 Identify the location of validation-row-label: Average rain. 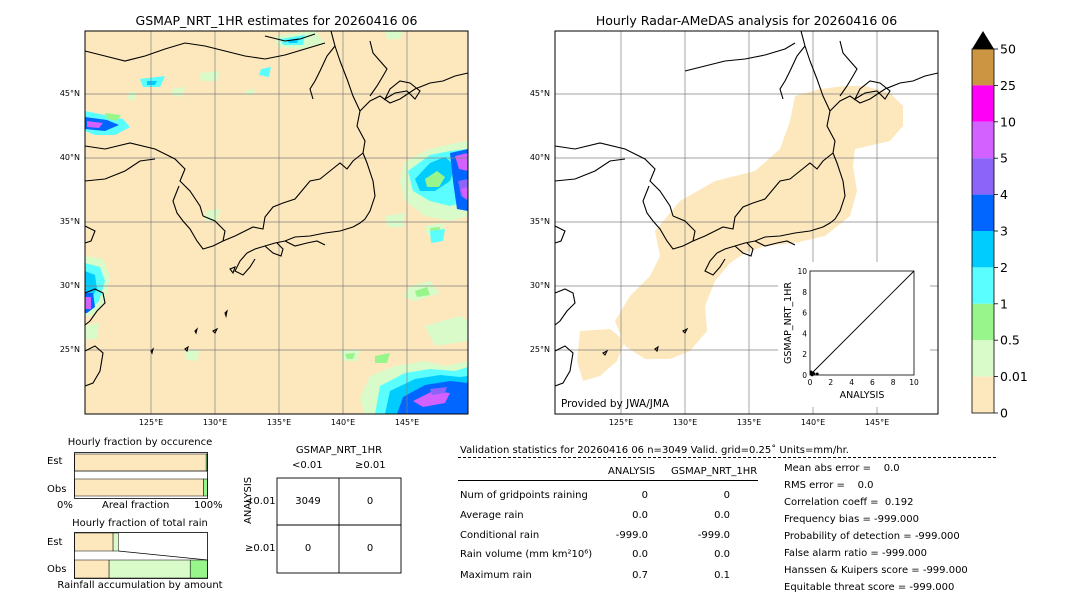
(492, 515).